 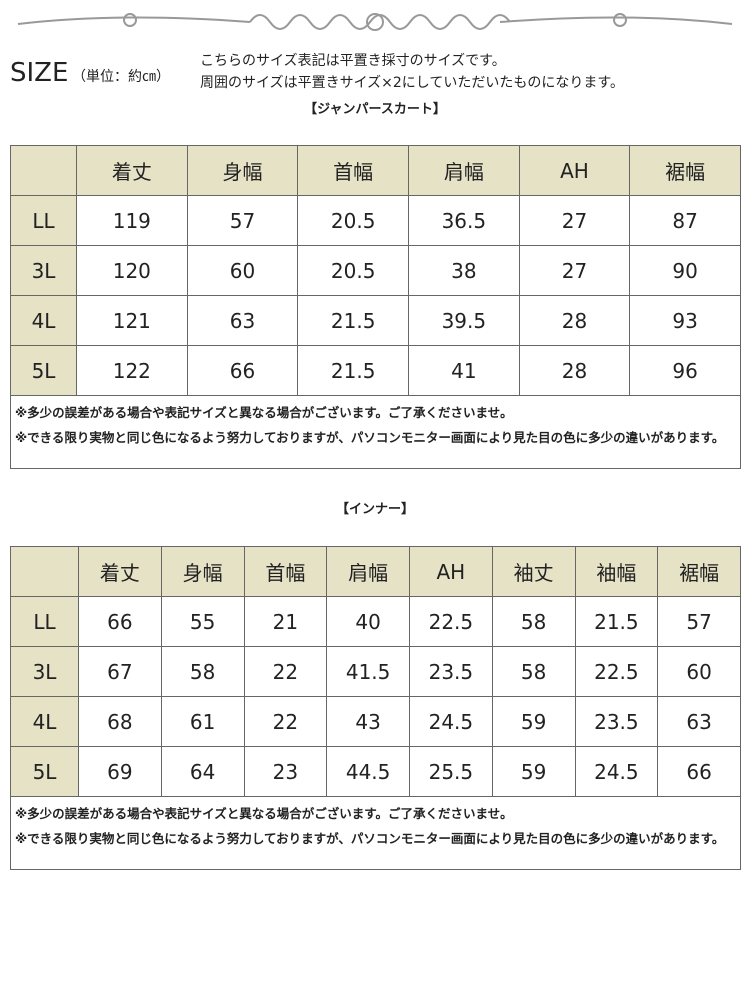 I want to click on table-cell: 64, so click(x=202, y=771).